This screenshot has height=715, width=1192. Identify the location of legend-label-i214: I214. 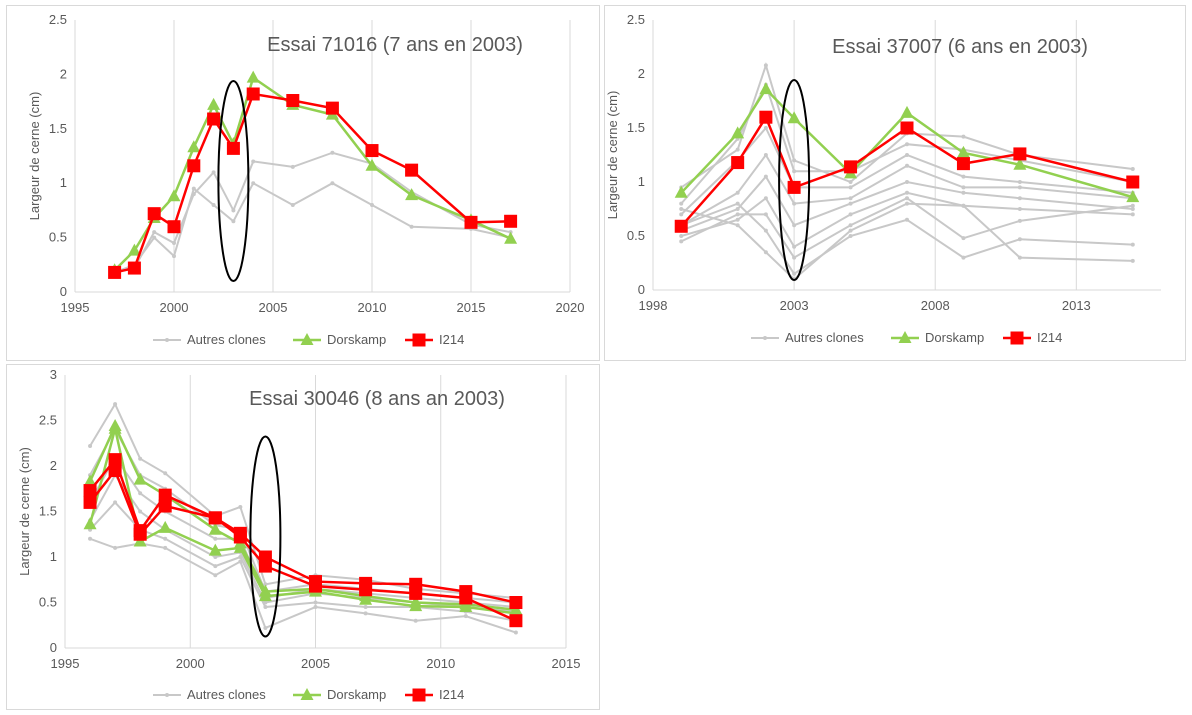
(451, 694).